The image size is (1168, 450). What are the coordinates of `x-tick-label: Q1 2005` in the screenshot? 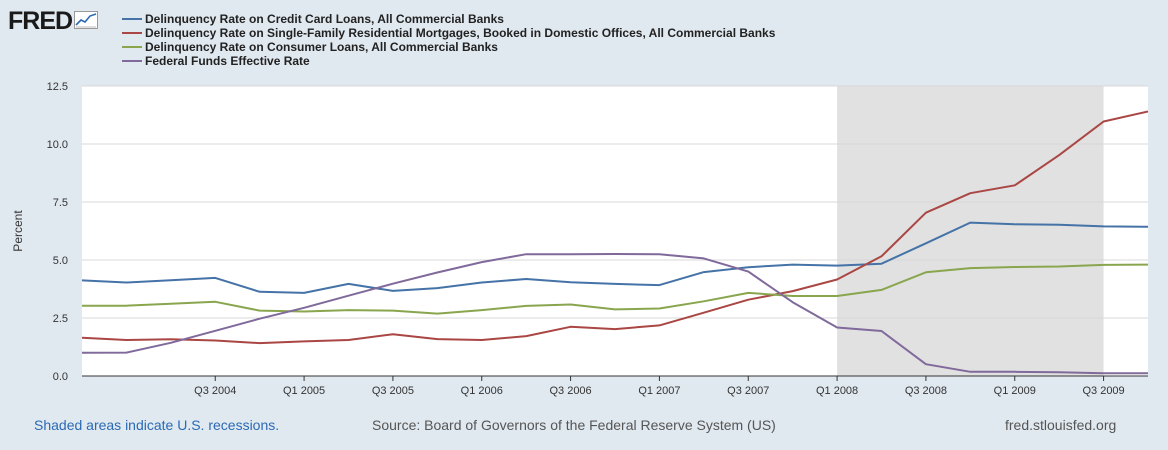 It's located at (304, 391).